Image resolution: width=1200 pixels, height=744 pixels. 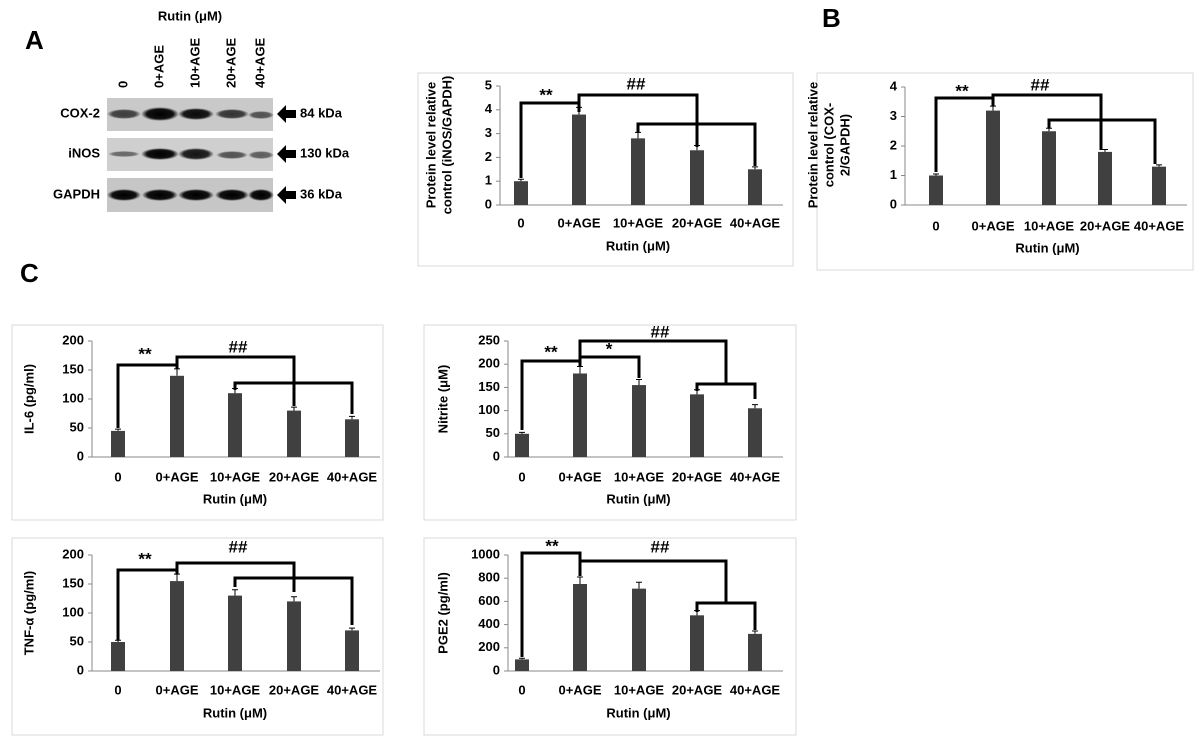 What do you see at coordinates (77, 426) in the screenshot?
I see `y-tick-label: 50` at bounding box center [77, 426].